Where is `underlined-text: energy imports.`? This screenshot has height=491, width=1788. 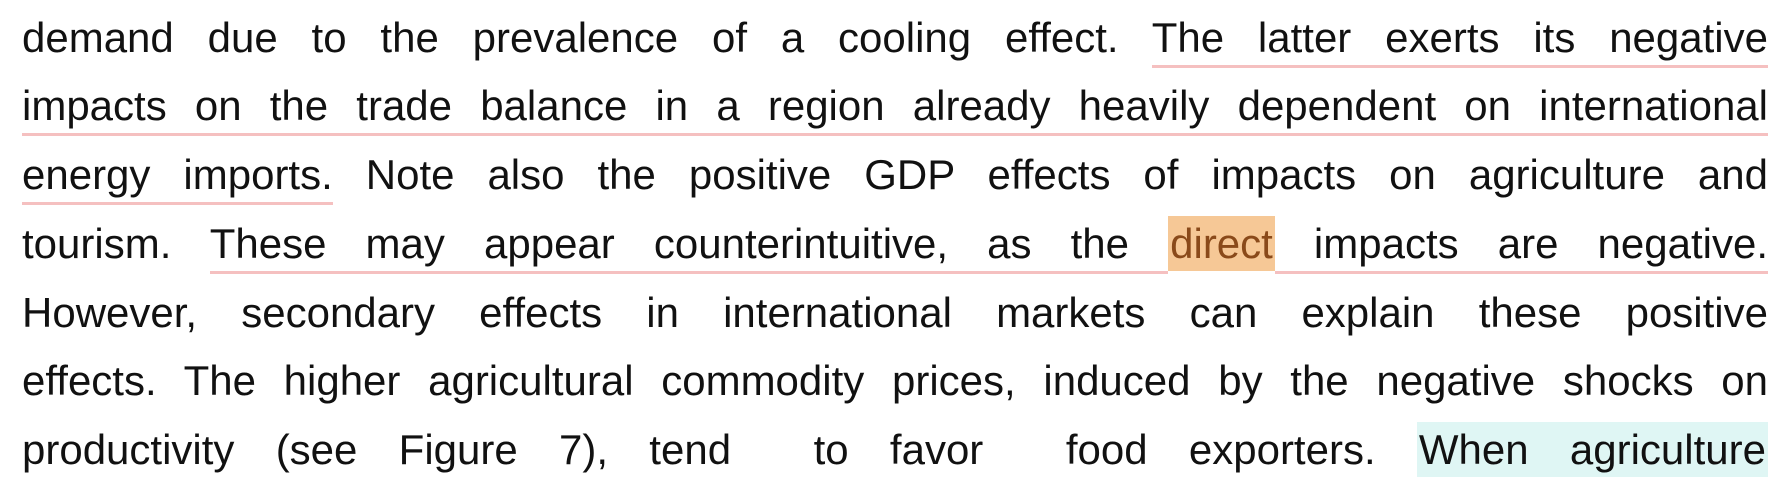 underlined-text: energy imports. is located at coordinates (177, 178).